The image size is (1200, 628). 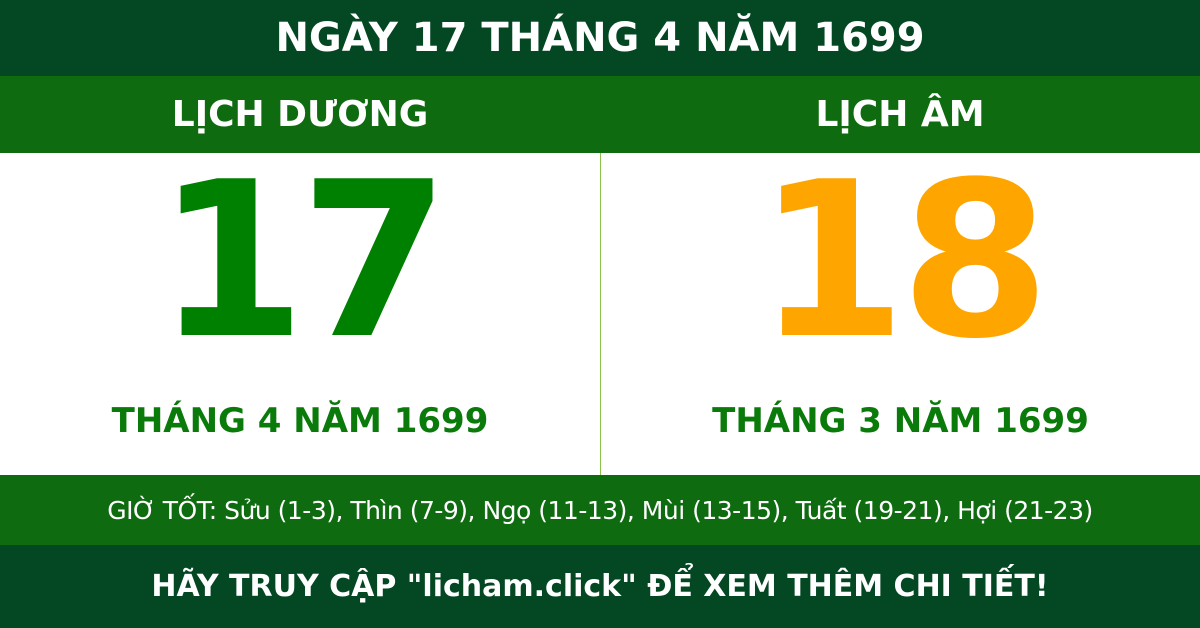 I want to click on calendar-headers: LỊCH DƯƠNG LỊCH ÂM, so click(x=600, y=114).